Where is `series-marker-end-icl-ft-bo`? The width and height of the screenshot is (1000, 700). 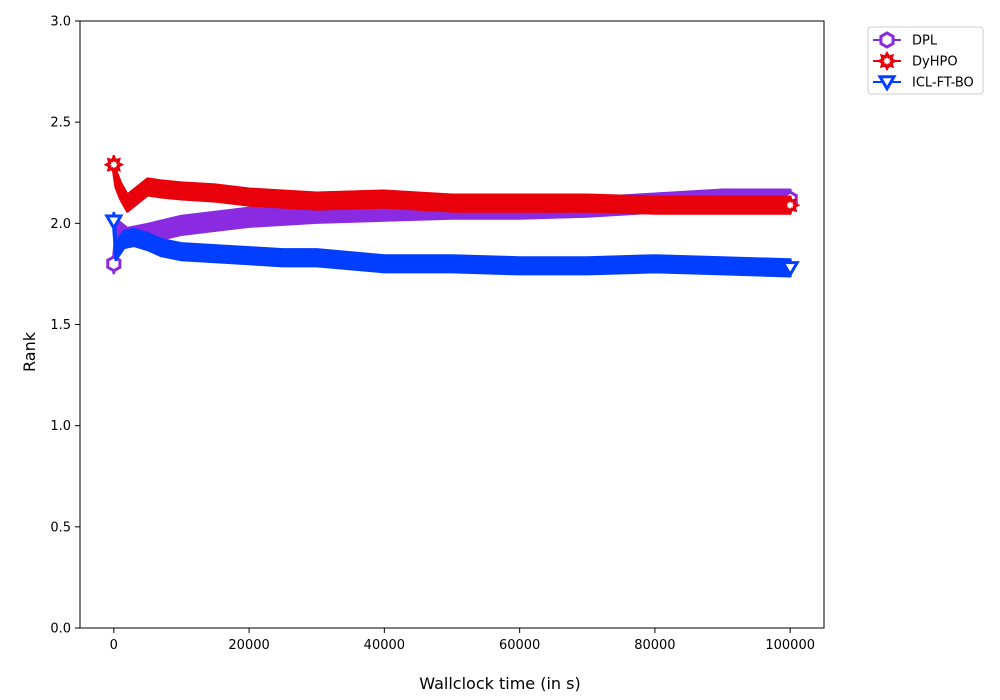
series-marker-end-icl-ft-bo is located at coordinates (790, 269).